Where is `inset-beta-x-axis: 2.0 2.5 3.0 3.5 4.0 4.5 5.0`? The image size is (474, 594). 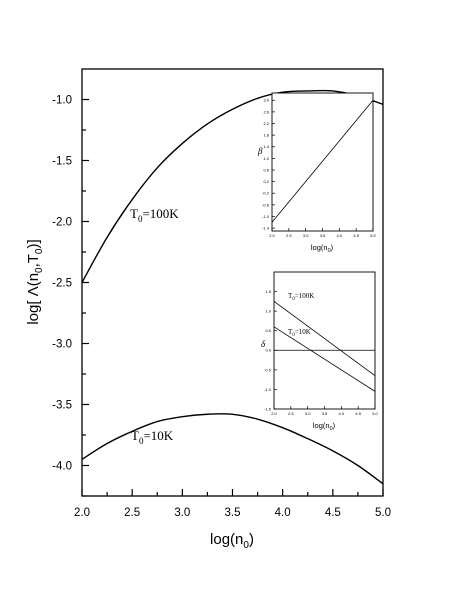
inset-beta-x-axis: 2.0 2.5 3.0 3.5 4.0 4.5 5.0 is located at coordinates (323, 233).